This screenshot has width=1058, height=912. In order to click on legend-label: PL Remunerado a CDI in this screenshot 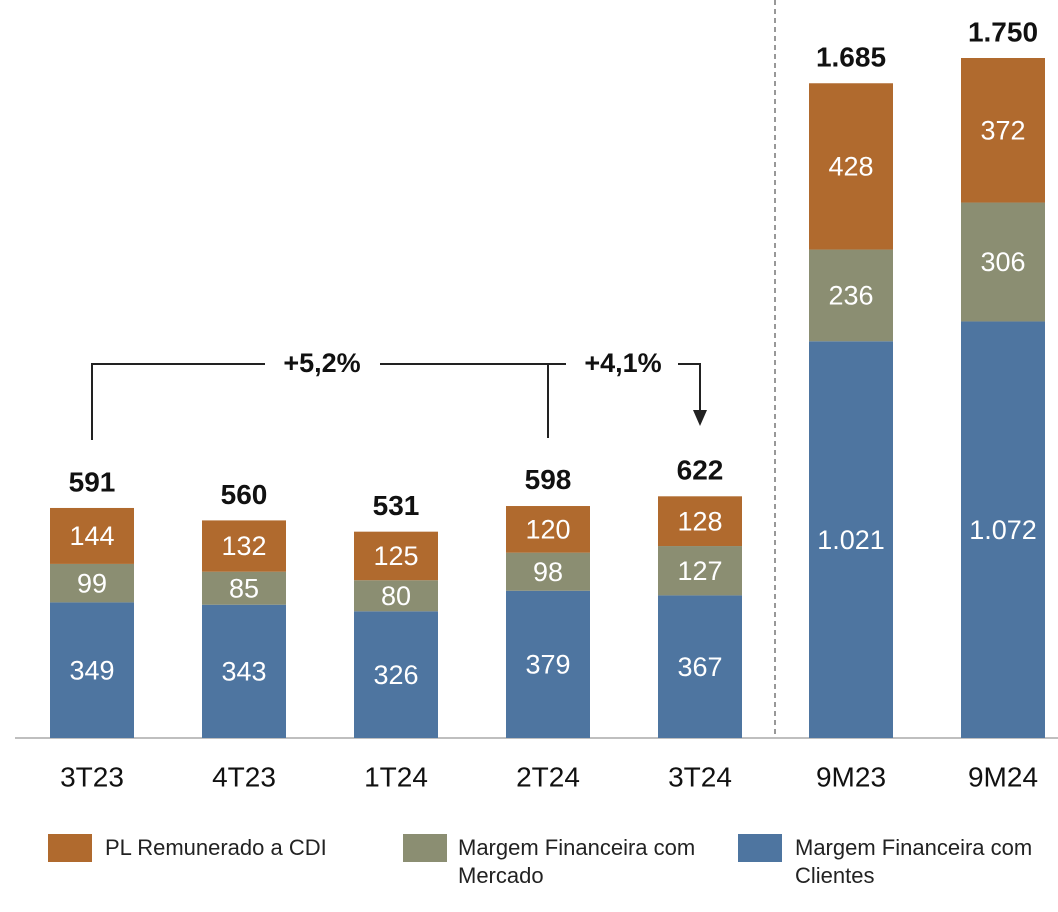, I will do `click(216, 847)`.